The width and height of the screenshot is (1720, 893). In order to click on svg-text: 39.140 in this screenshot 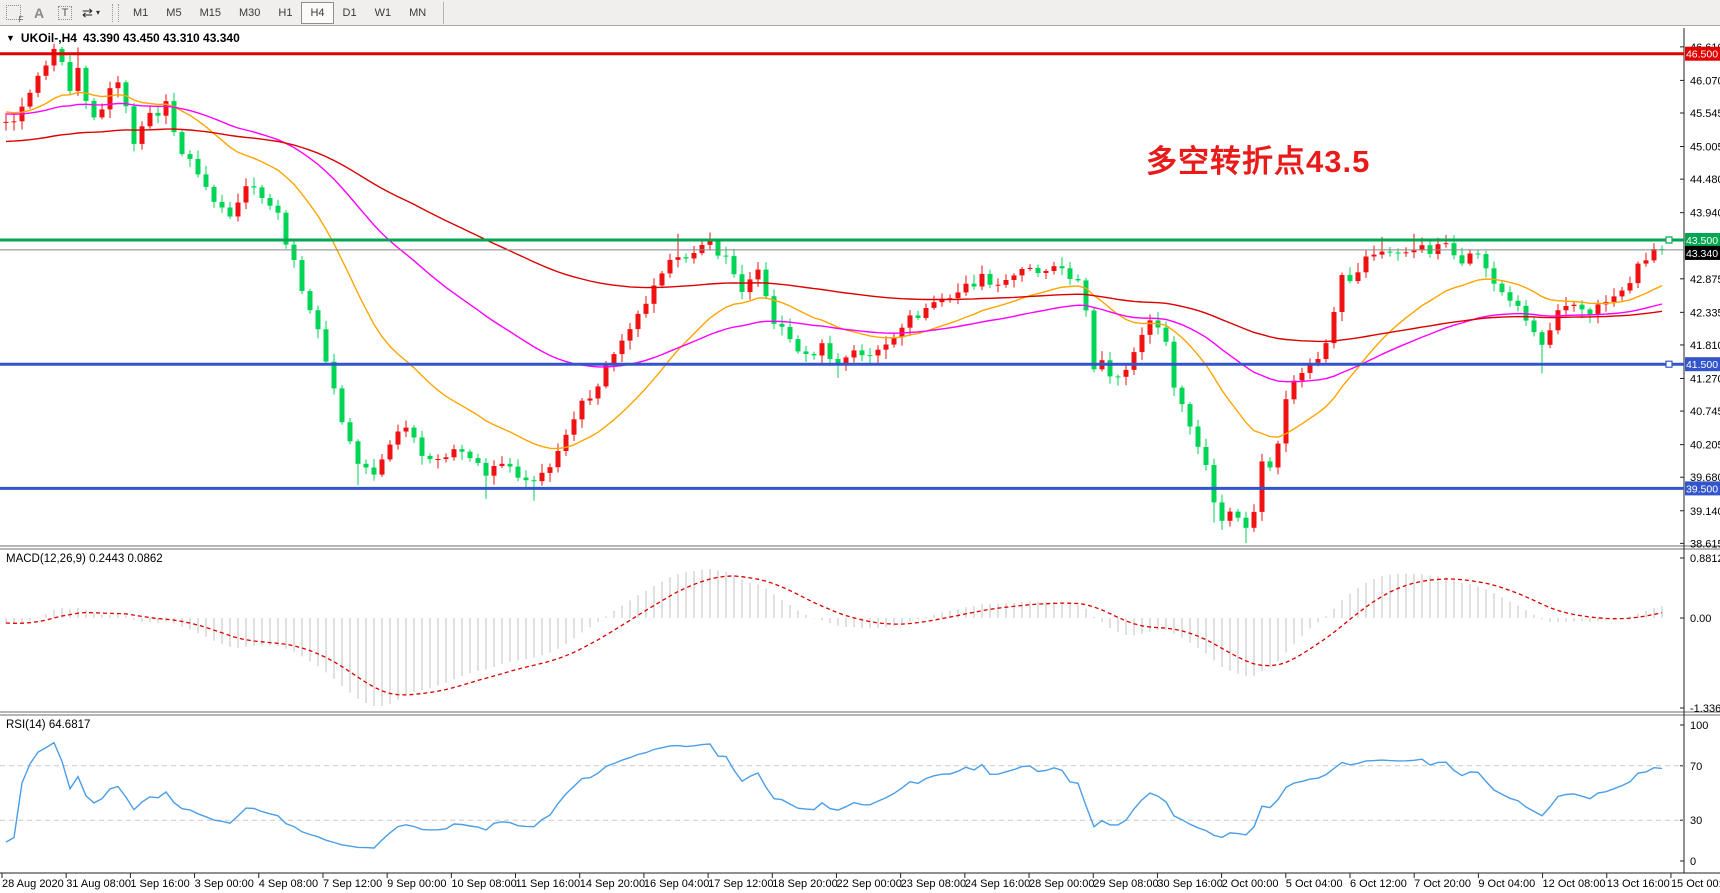, I will do `click(1705, 512)`.